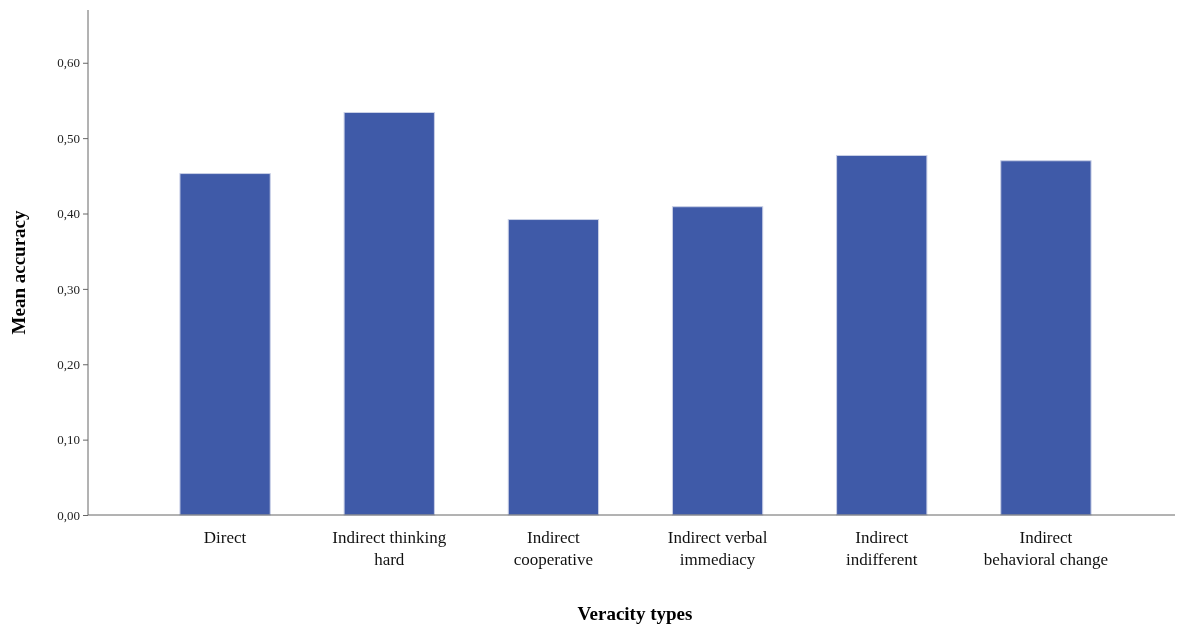 The height and width of the screenshot is (626, 1178). Describe the element at coordinates (68, 63) in the screenshot. I see `y-tick-label: 0,60` at that location.